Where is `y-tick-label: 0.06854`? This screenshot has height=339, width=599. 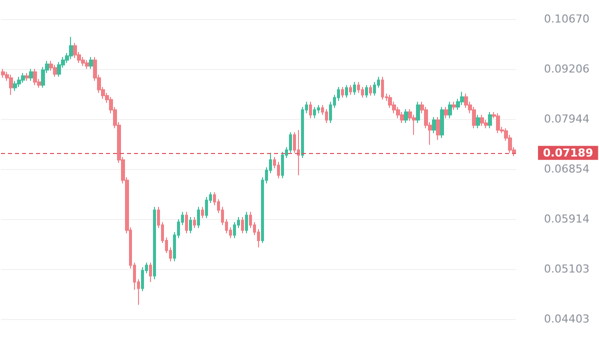
y-tick-label: 0.06854 is located at coordinates (567, 169).